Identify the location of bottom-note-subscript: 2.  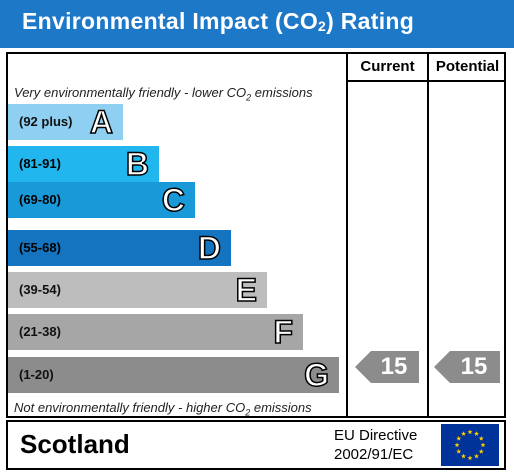
(248, 412).